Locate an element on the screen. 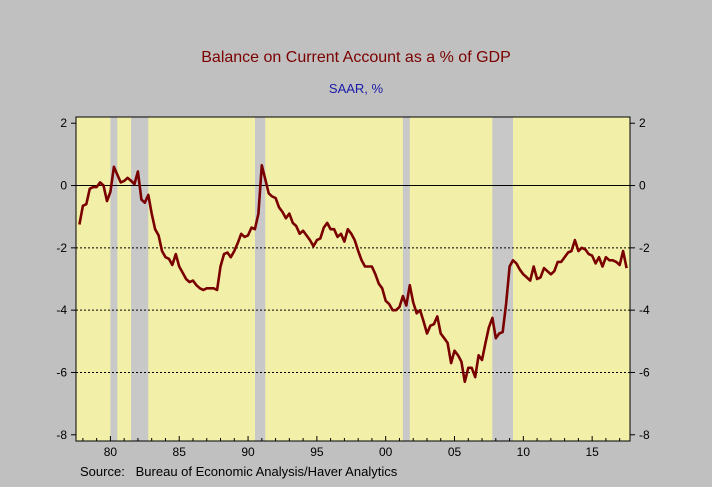 The width and height of the screenshot is (712, 487). y-tick-label-left: 0 is located at coordinates (63, 186).